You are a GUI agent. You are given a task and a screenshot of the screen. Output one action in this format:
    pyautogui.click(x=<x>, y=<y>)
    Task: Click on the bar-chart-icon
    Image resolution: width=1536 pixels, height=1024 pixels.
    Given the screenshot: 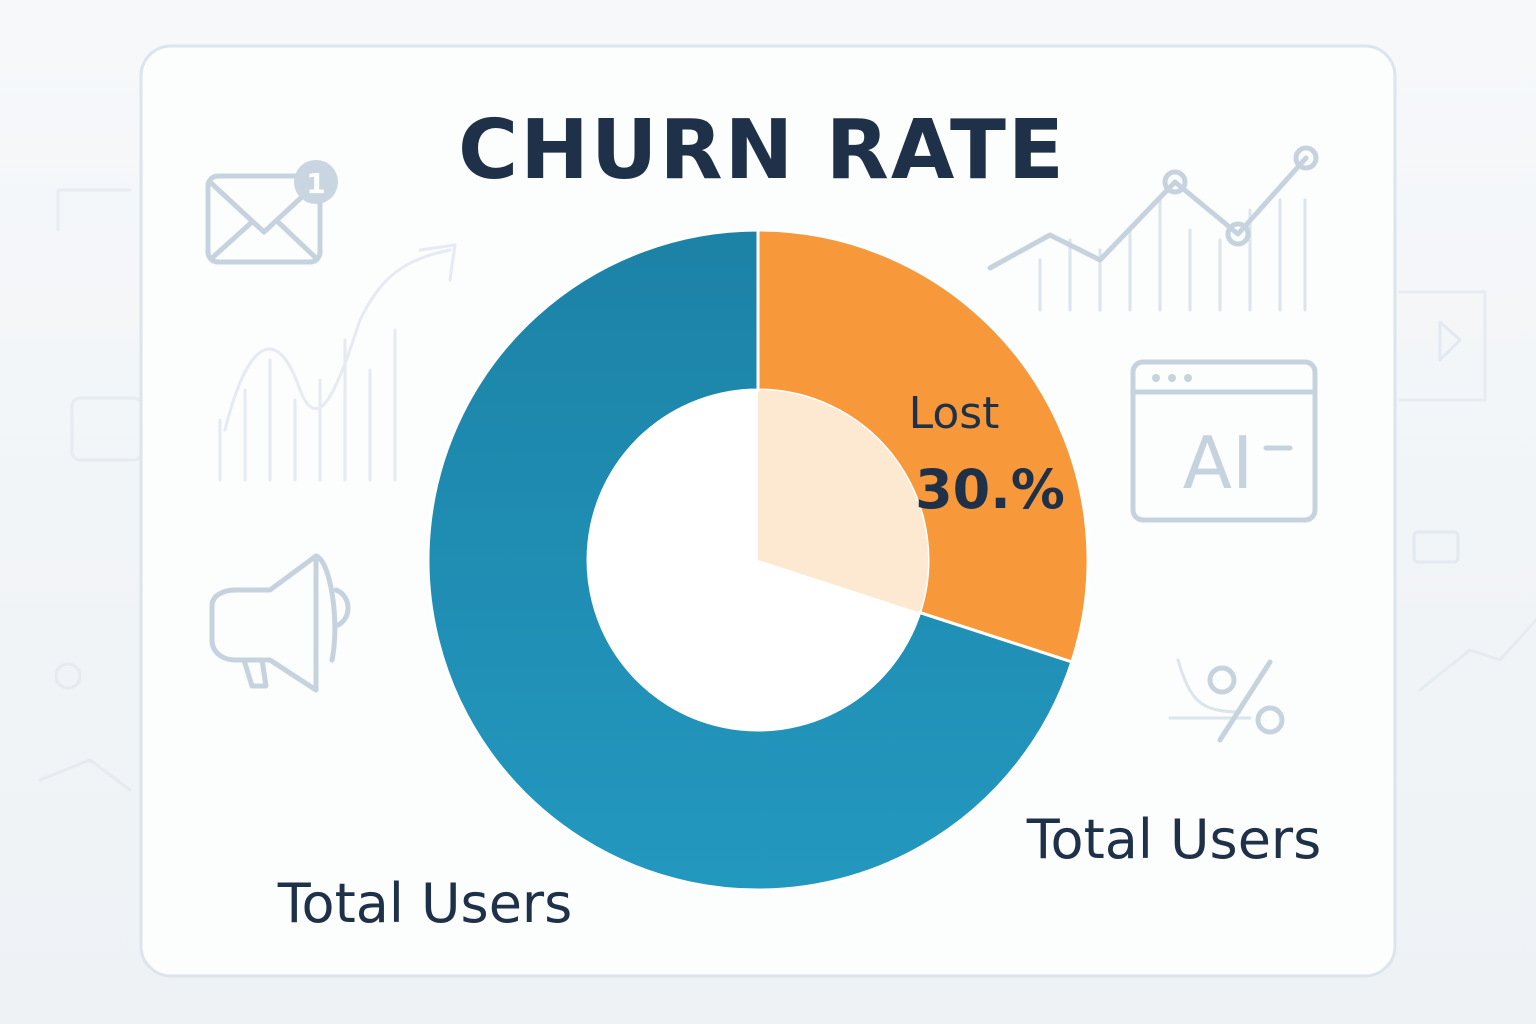 What is the action you would take?
    pyautogui.click(x=337, y=362)
    